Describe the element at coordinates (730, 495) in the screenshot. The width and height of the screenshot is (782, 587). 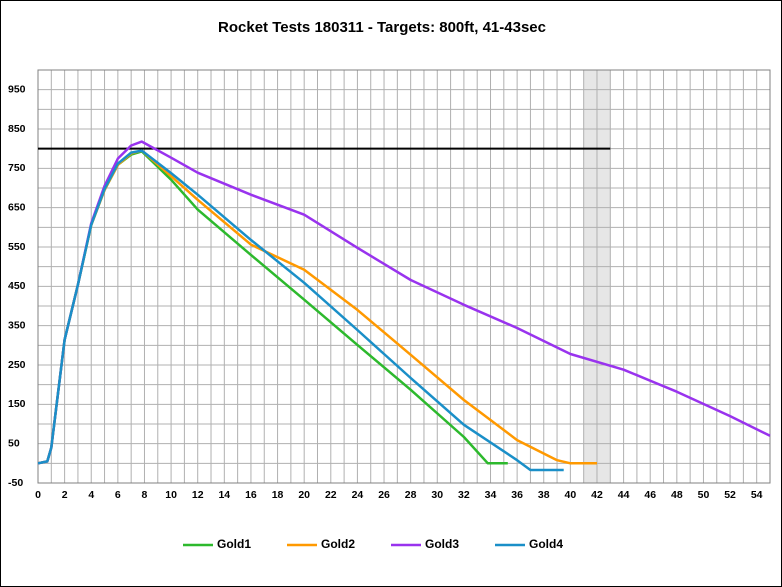
I see `x-tick-label: 52` at that location.